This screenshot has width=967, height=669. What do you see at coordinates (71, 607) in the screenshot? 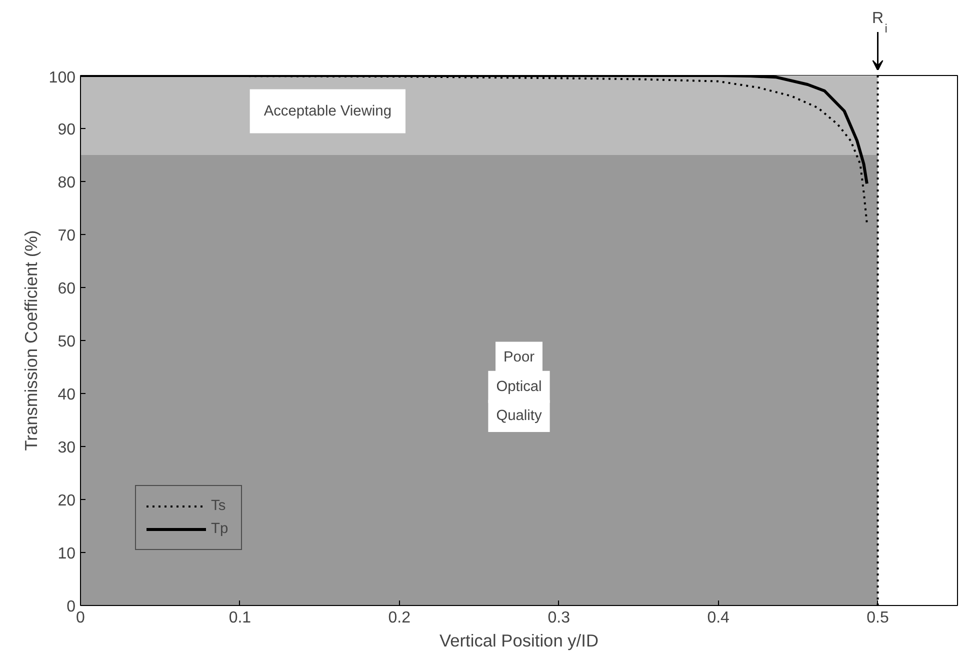
I see `y-tick-label: 0` at bounding box center [71, 607].